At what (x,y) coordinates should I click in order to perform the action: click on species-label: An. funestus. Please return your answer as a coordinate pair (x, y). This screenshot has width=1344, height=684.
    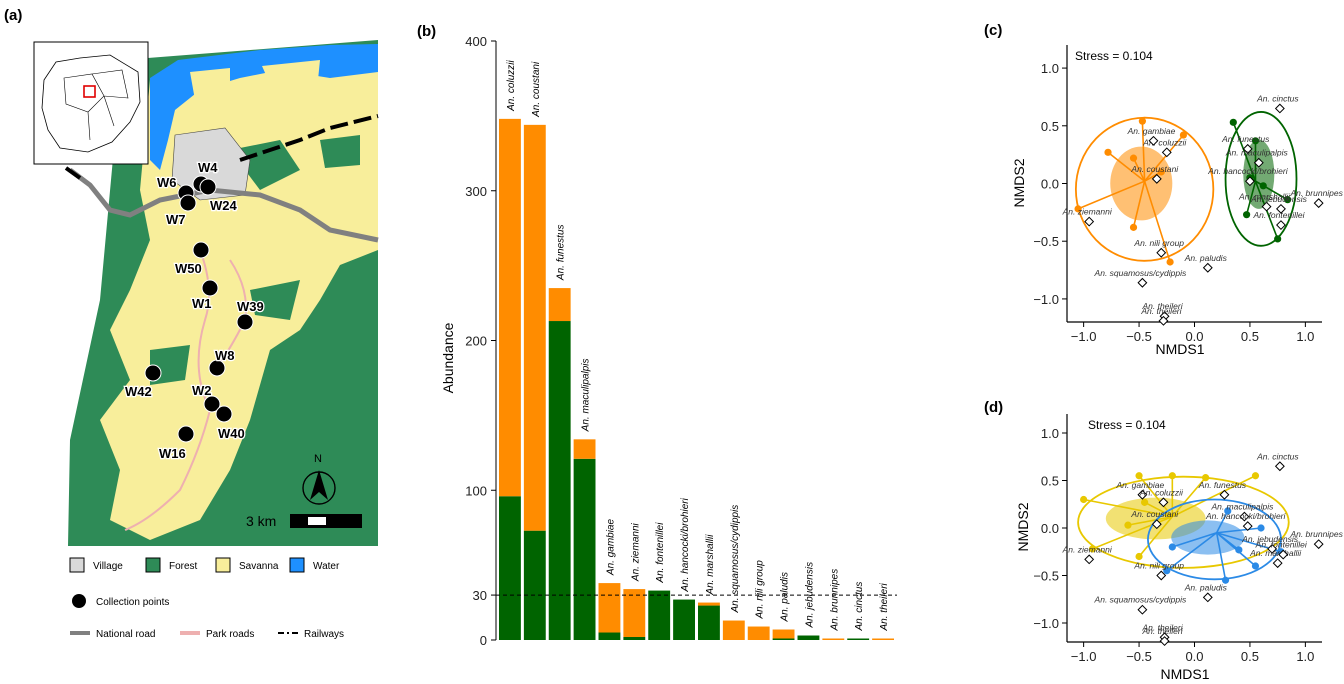
    Looking at the image, I should click on (1222, 485).